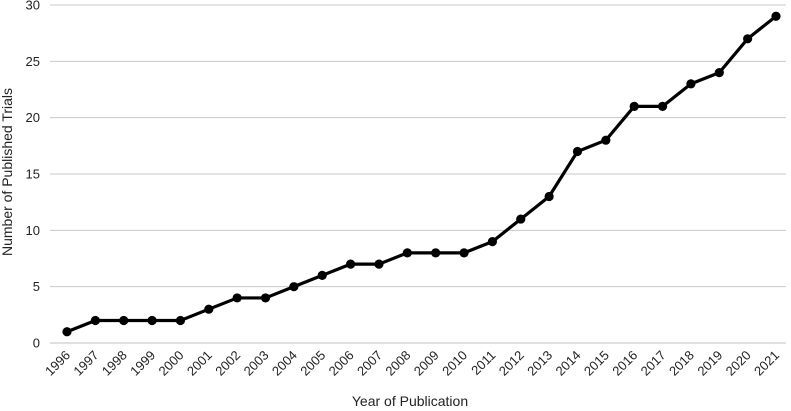 This screenshot has width=791, height=411. What do you see at coordinates (653, 363) in the screenshot?
I see `x-tick-label-2017: 2017` at bounding box center [653, 363].